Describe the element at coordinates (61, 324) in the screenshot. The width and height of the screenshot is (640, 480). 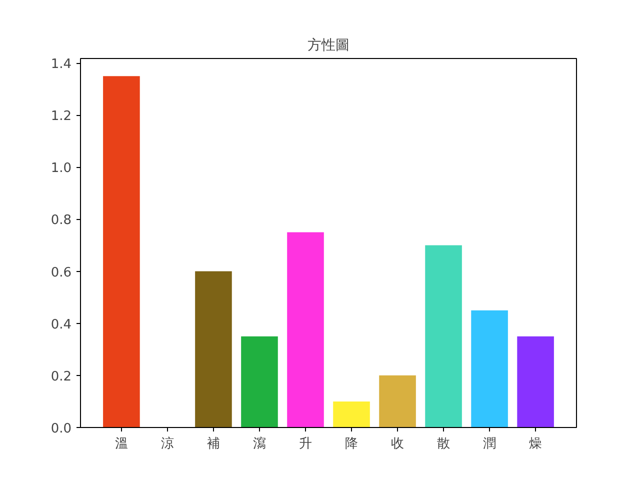
I see `y-tick-label: 0.4` at that location.